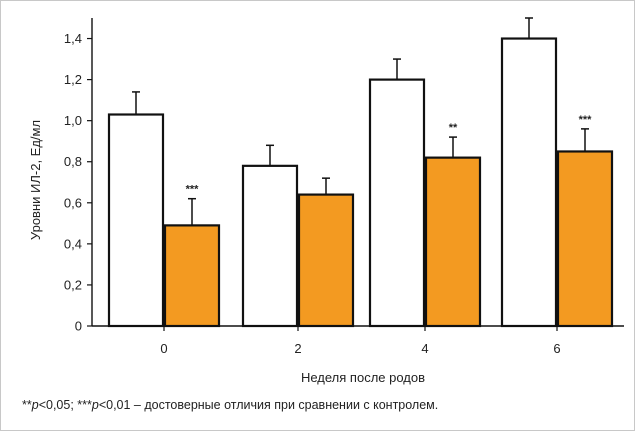 Image resolution: width=635 pixels, height=431 pixels. Describe the element at coordinates (73, 243) in the screenshot. I see `y-tick-label-2: 0,4` at that location.